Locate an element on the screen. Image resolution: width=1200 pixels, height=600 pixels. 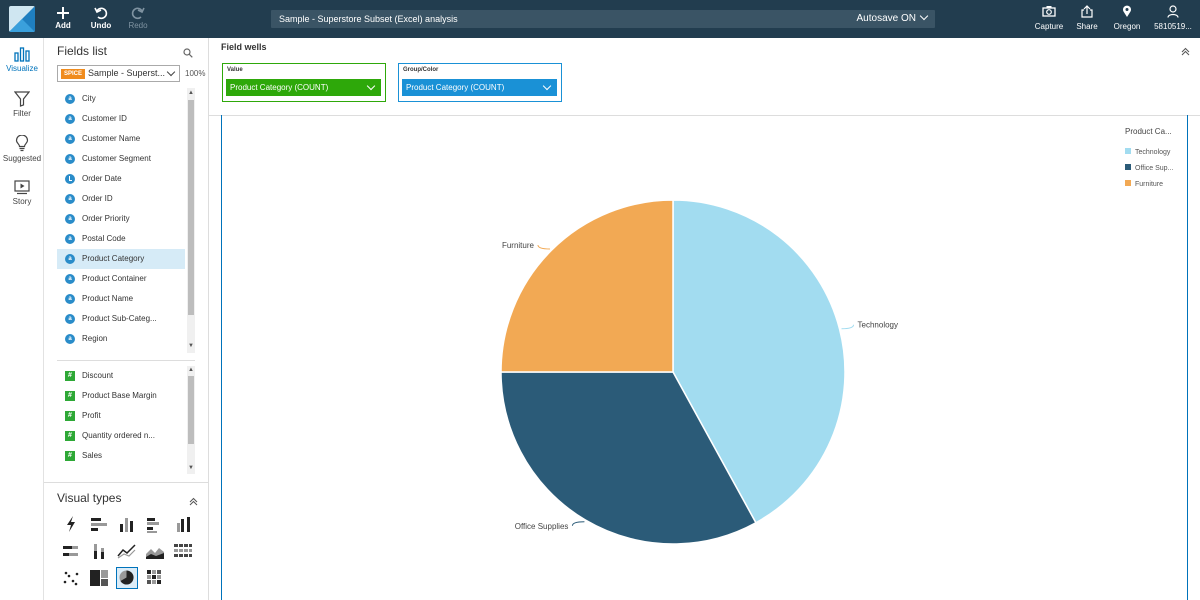
heat-map-icon is located at coordinates (155, 578).